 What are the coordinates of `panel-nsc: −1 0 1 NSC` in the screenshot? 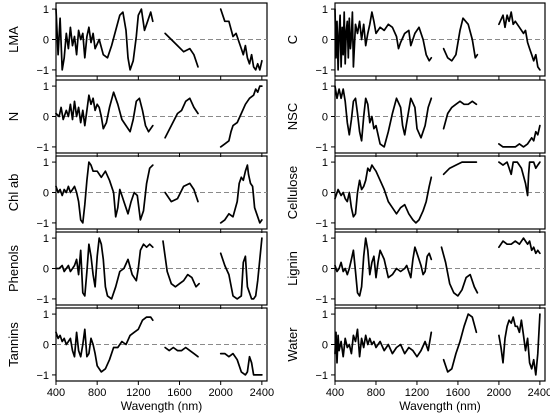 It's located at (415, 118).